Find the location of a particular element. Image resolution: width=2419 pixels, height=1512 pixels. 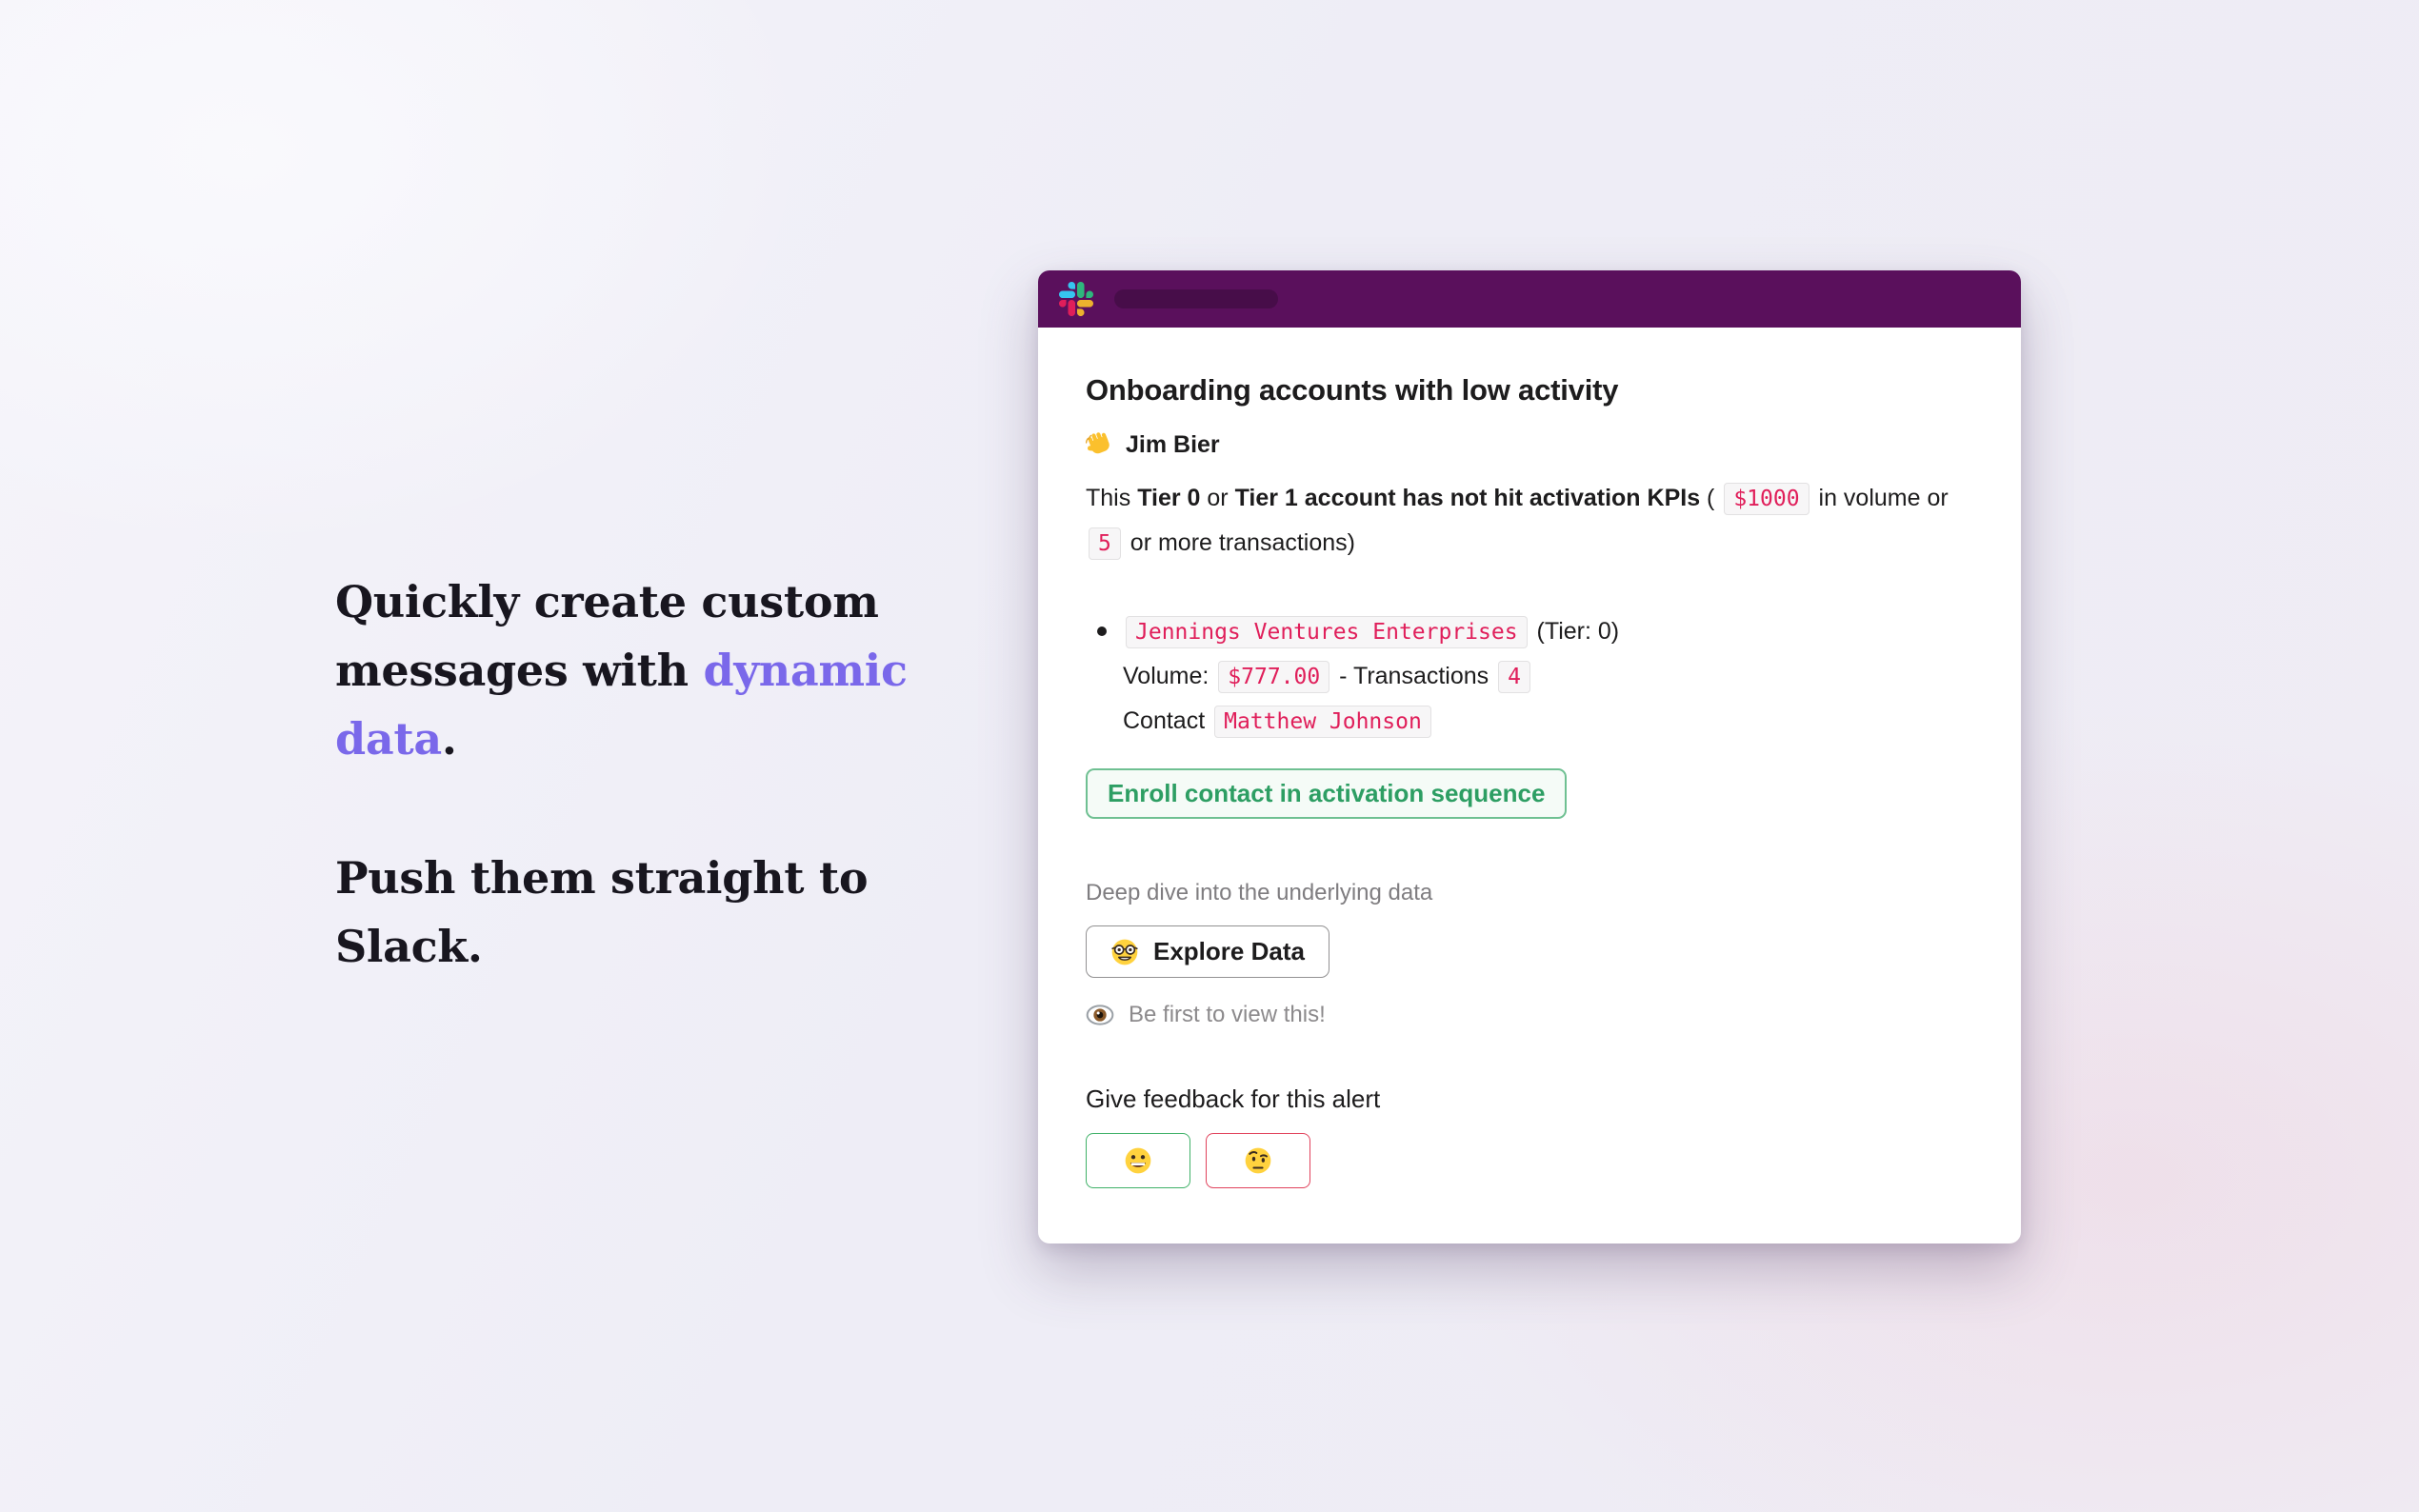

explore-data-label: Explore Data is located at coordinates (1229, 951).